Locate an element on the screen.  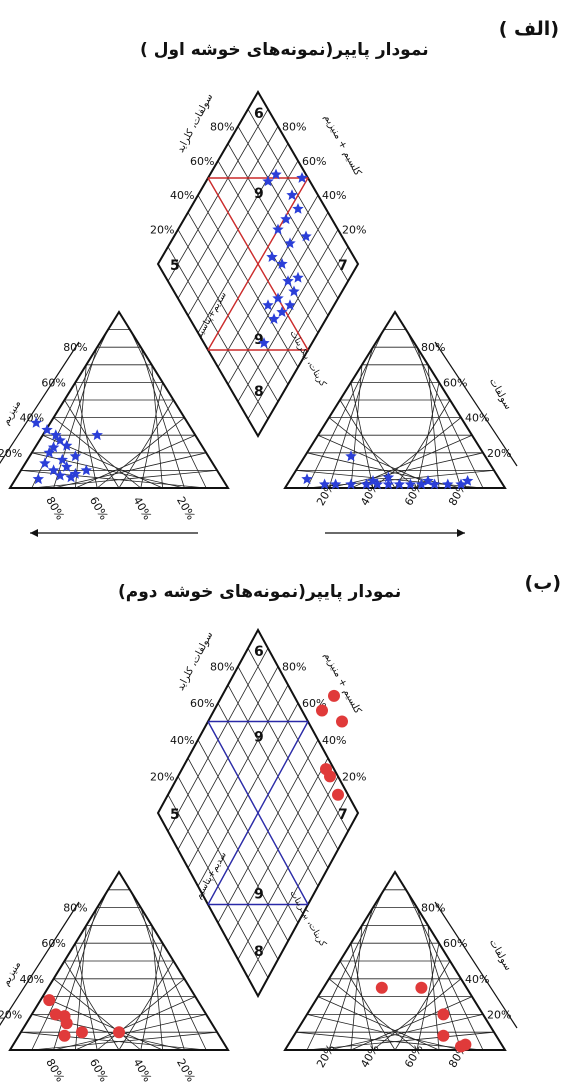
panel-label-b: (ب) is located at coordinates (542, 583).